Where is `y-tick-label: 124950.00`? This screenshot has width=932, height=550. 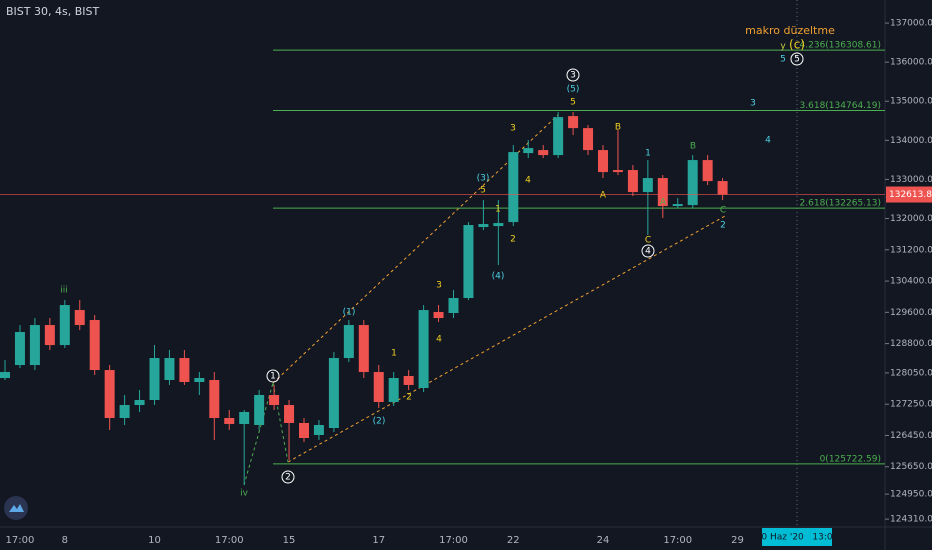
y-tick-label: 124950.00 is located at coordinates (911, 495).